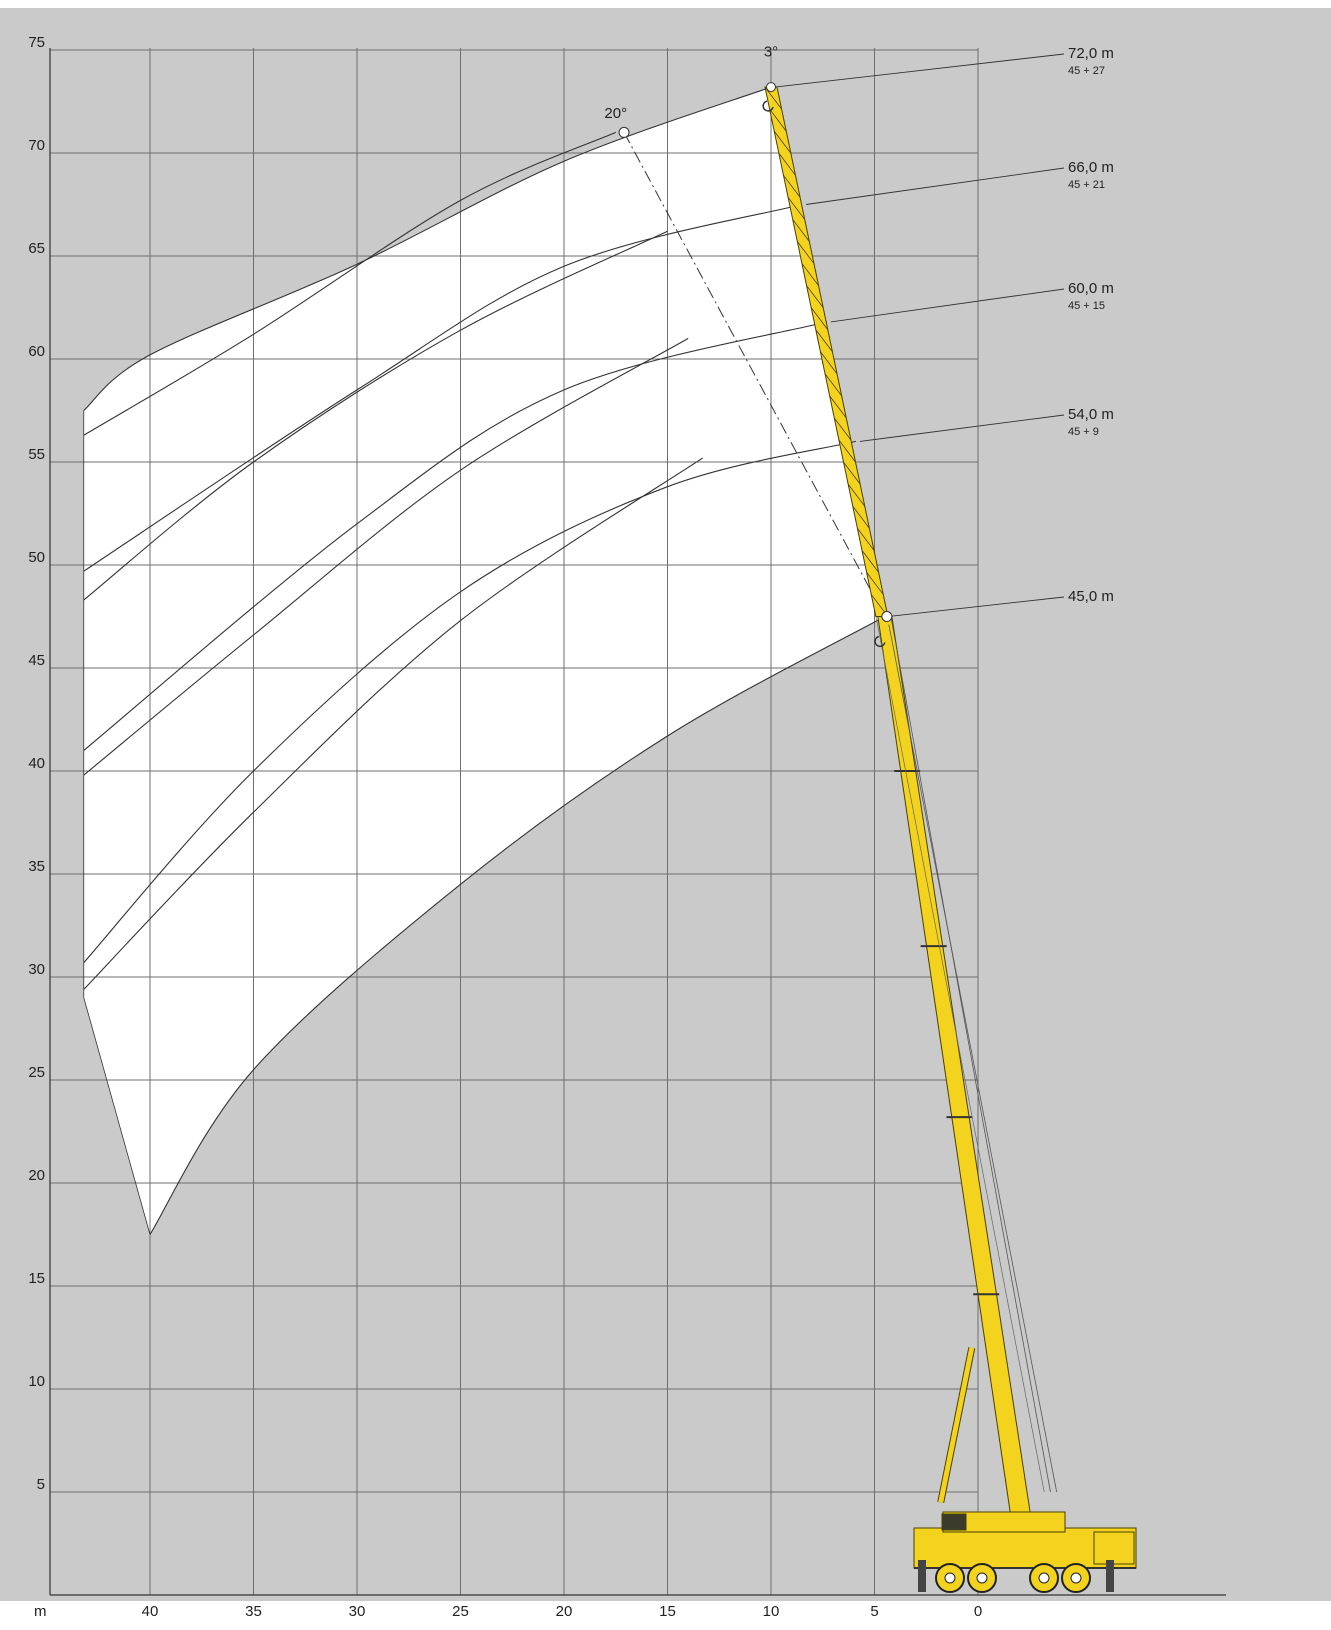  I want to click on boom-length-label: 60,0 m, so click(1091, 288).